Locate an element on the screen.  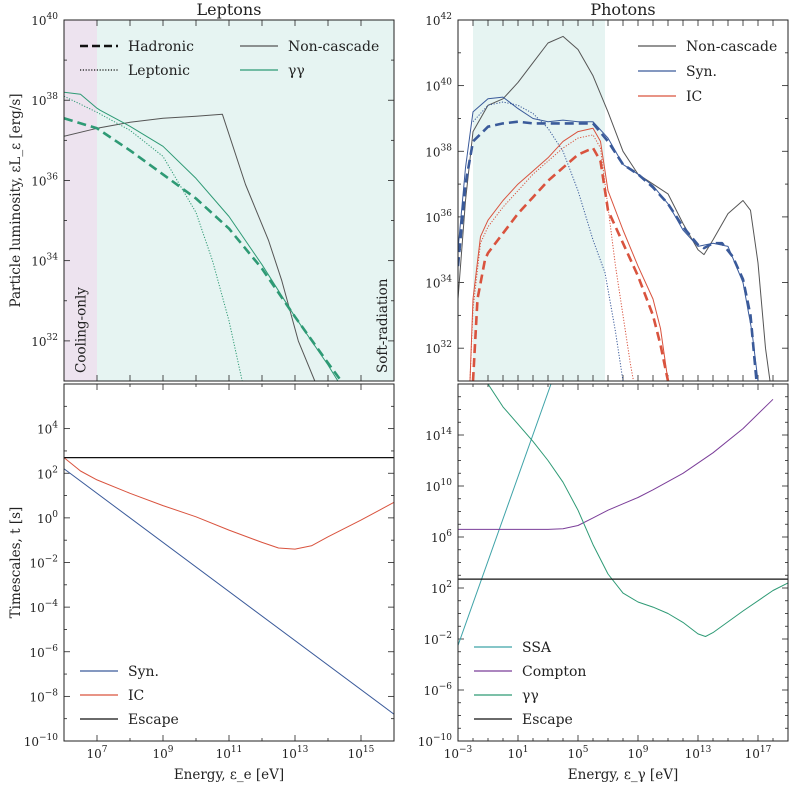
series-syn is located at coordinates (229, 591).